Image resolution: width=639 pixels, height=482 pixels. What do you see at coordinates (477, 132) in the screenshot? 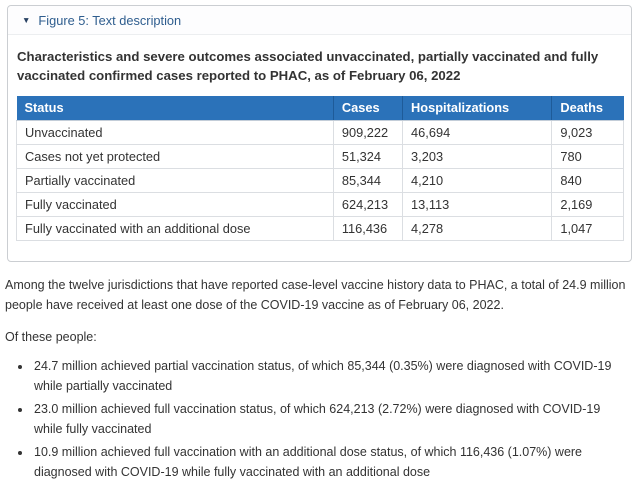
I see `table-cell: 46,694` at bounding box center [477, 132].